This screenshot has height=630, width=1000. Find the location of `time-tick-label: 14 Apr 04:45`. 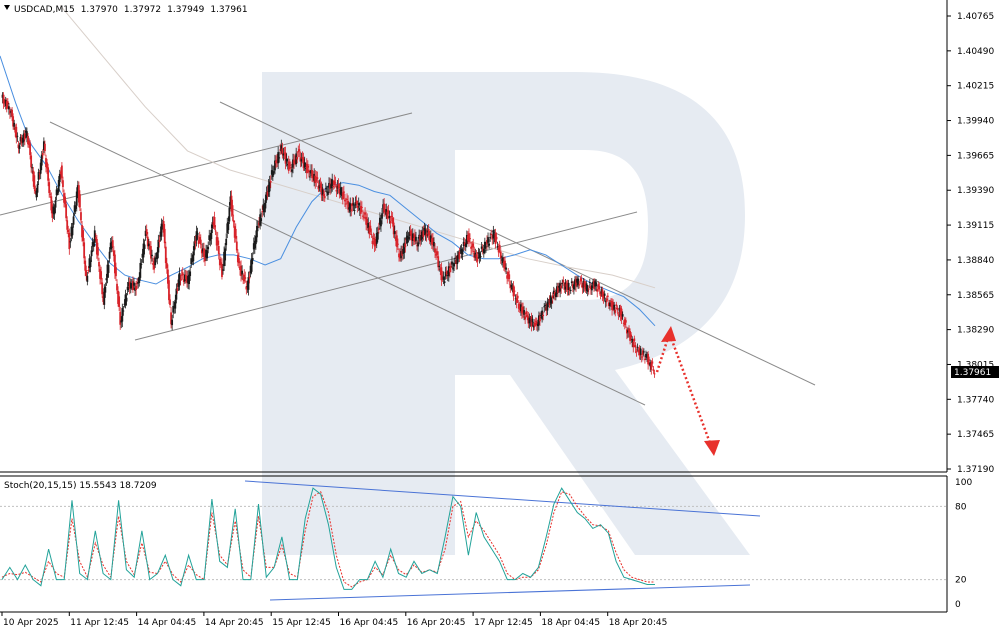

time-tick-label: 14 Apr 04:45 is located at coordinates (167, 623).